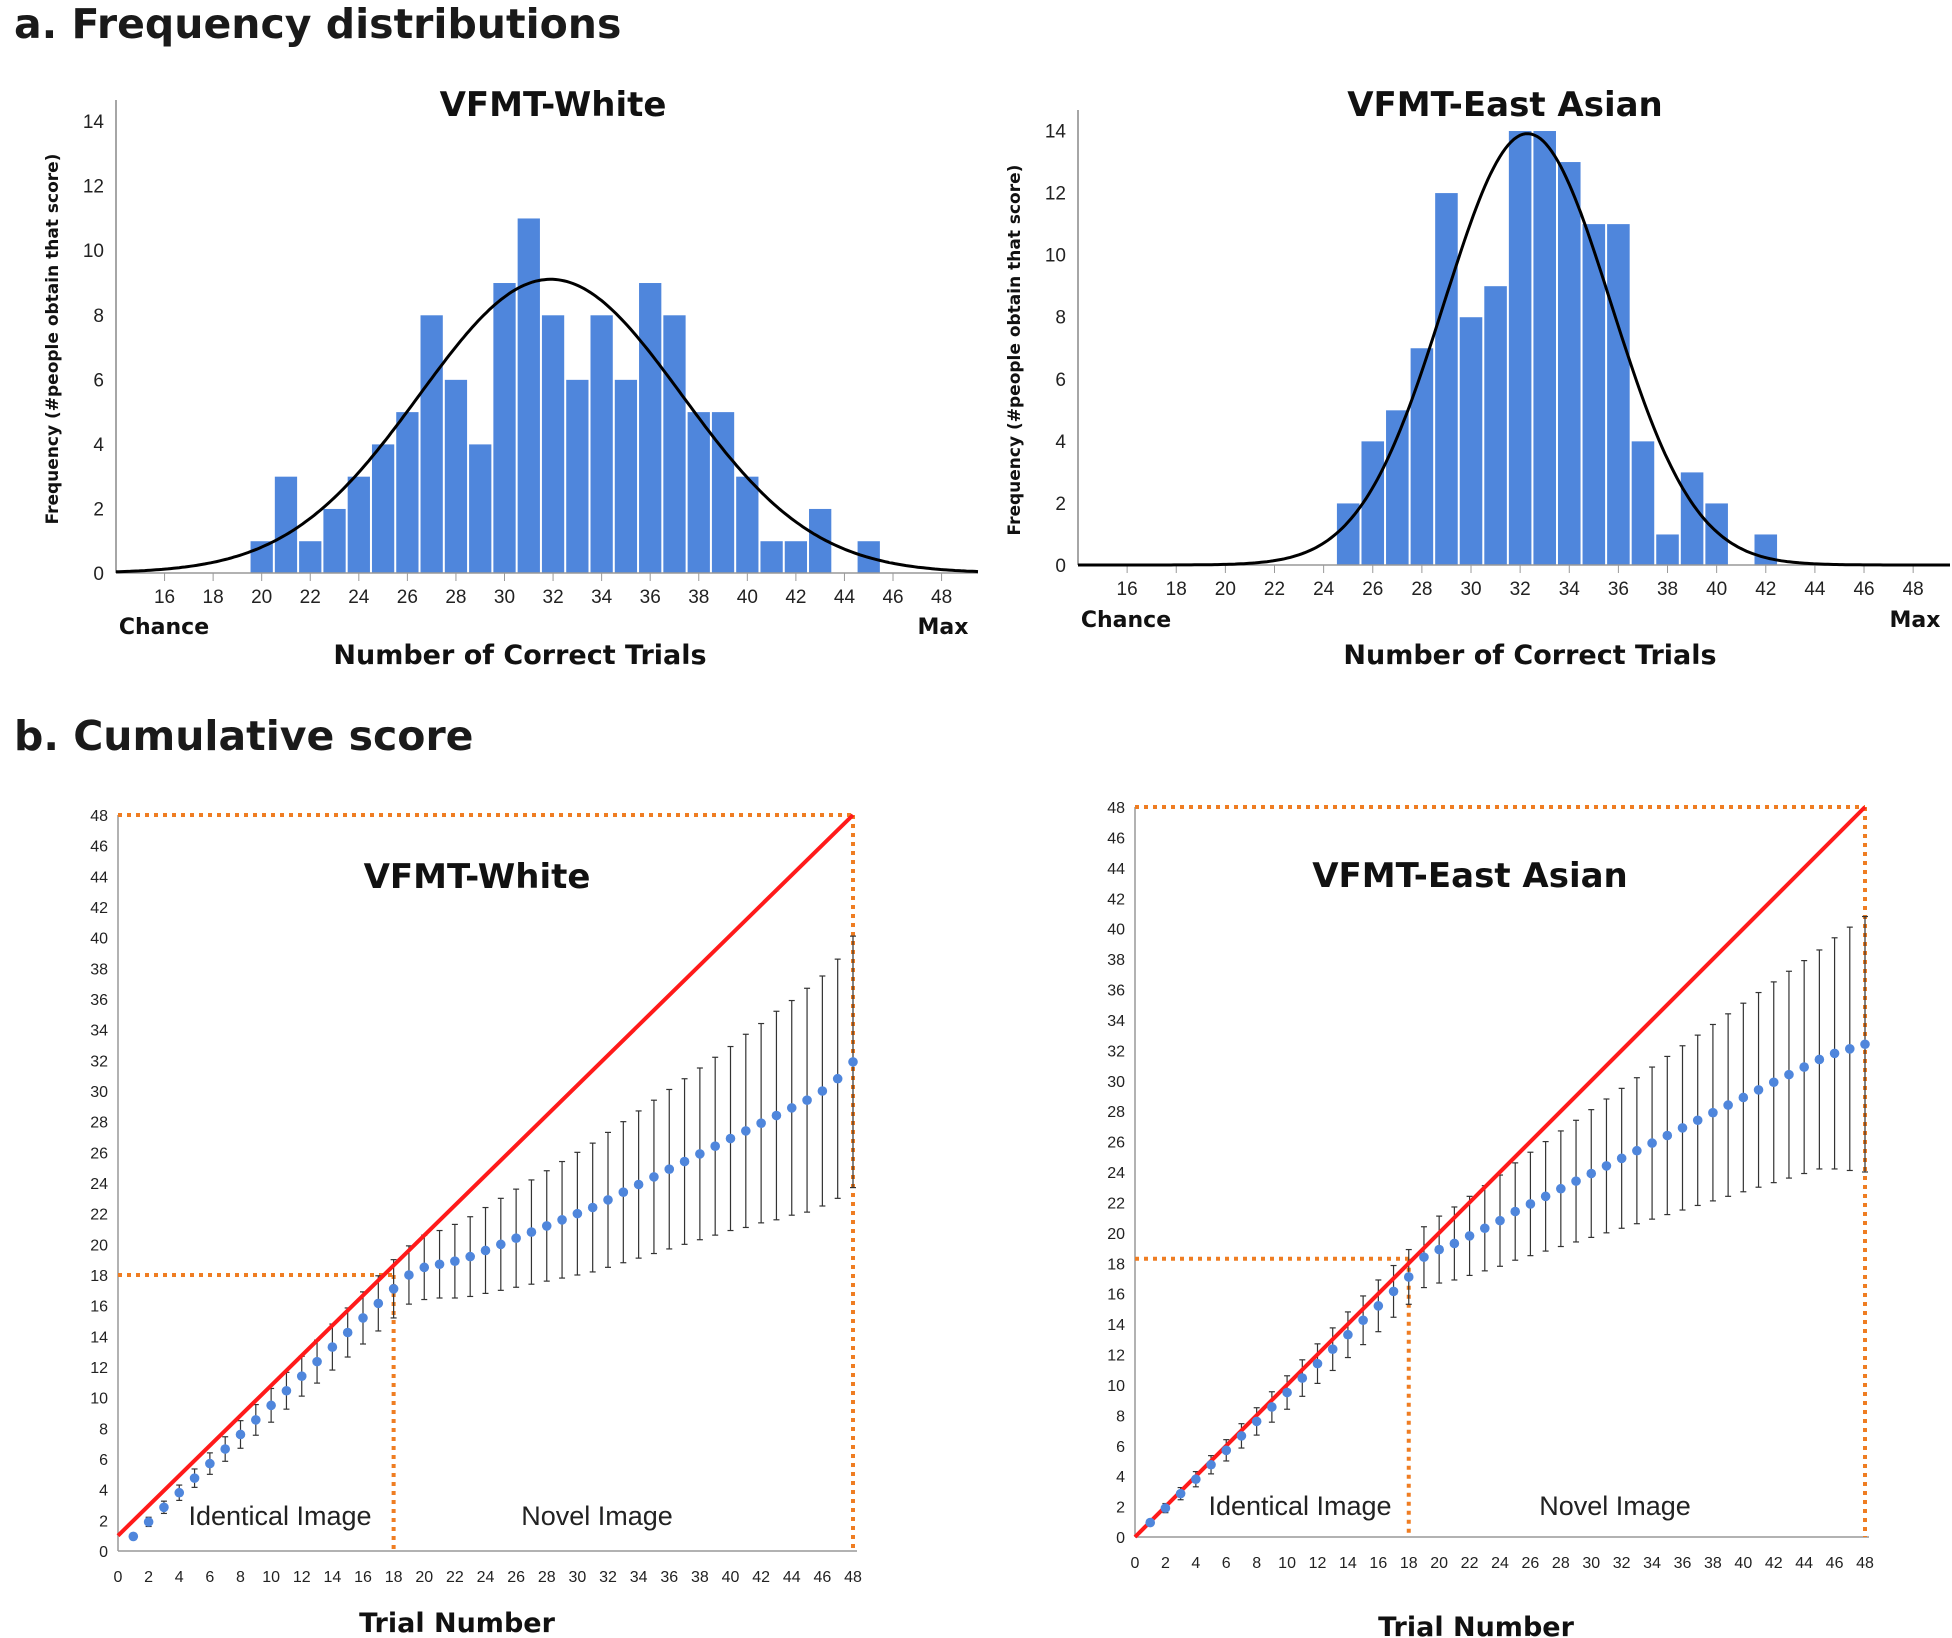 Image resolution: width=1952 pixels, height=1638 pixels. I want to click on x-tick-label: 4, so click(1195, 1563).